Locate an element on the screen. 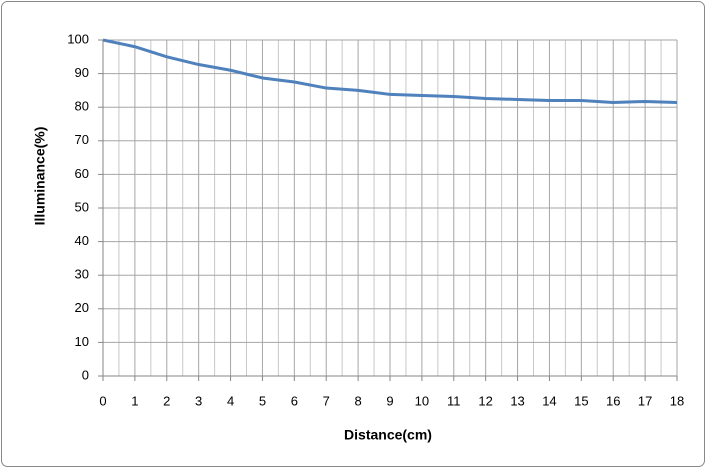 The image size is (707, 470). y-tick-label: 60 is located at coordinates (82, 173).